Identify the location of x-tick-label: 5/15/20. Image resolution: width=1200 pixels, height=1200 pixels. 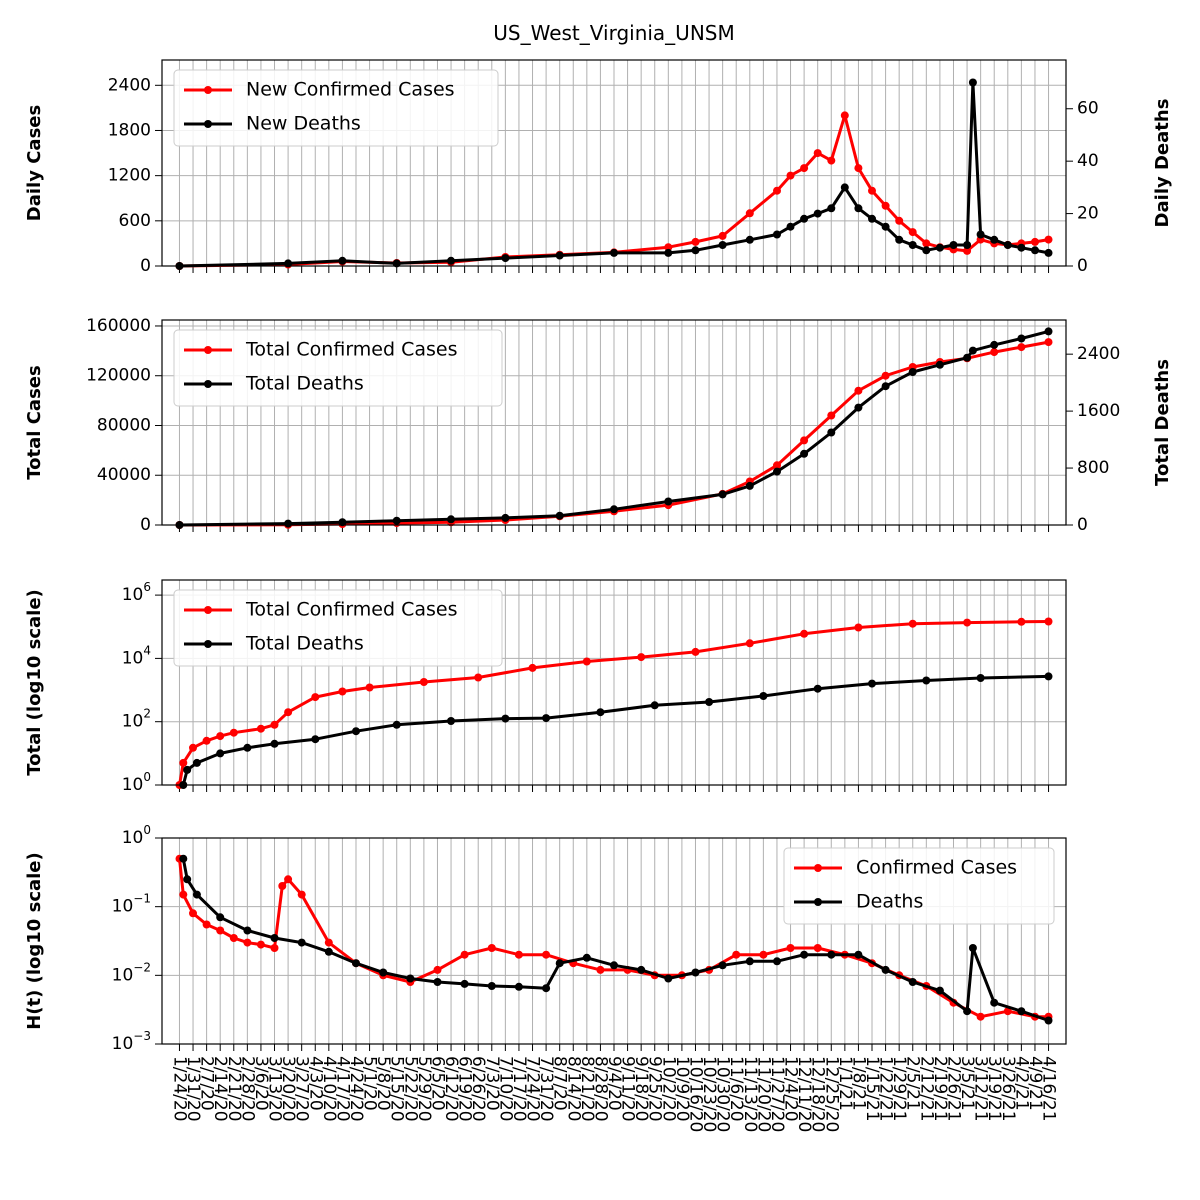
(397, 1089).